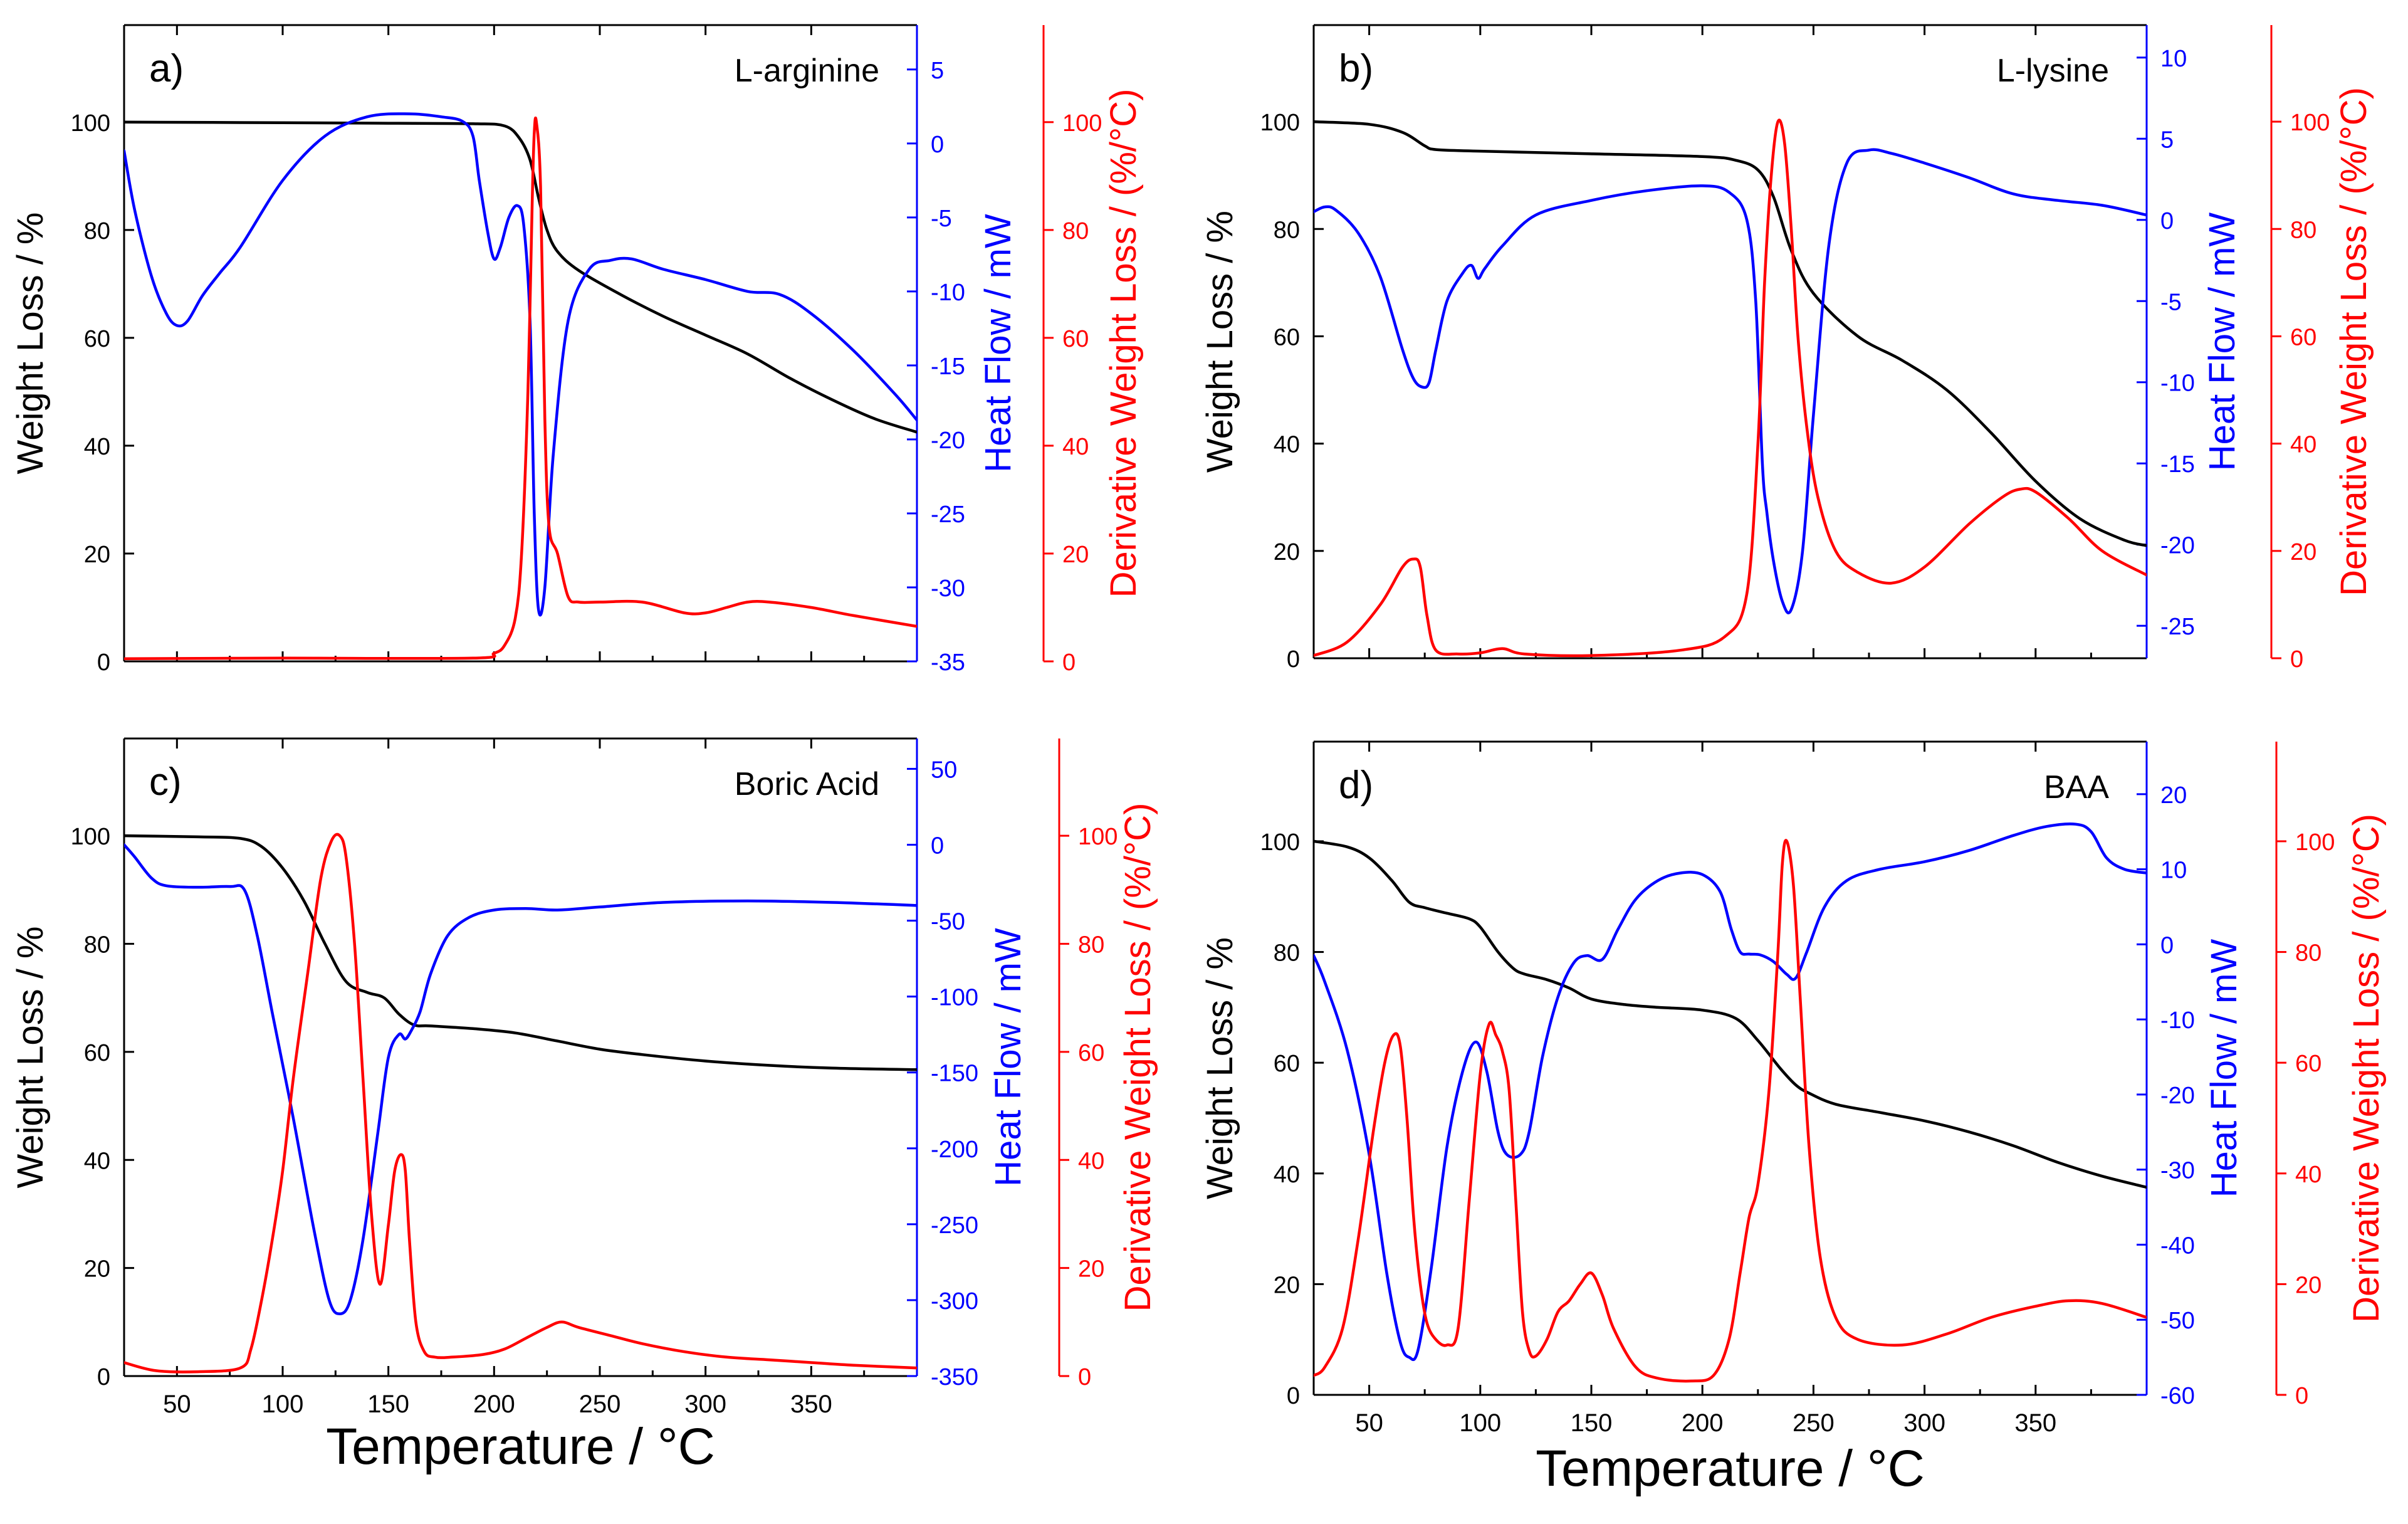 Image resolution: width=2408 pixels, height=1524 pixels. I want to click on x-tick-label: 200, so click(1703, 1423).